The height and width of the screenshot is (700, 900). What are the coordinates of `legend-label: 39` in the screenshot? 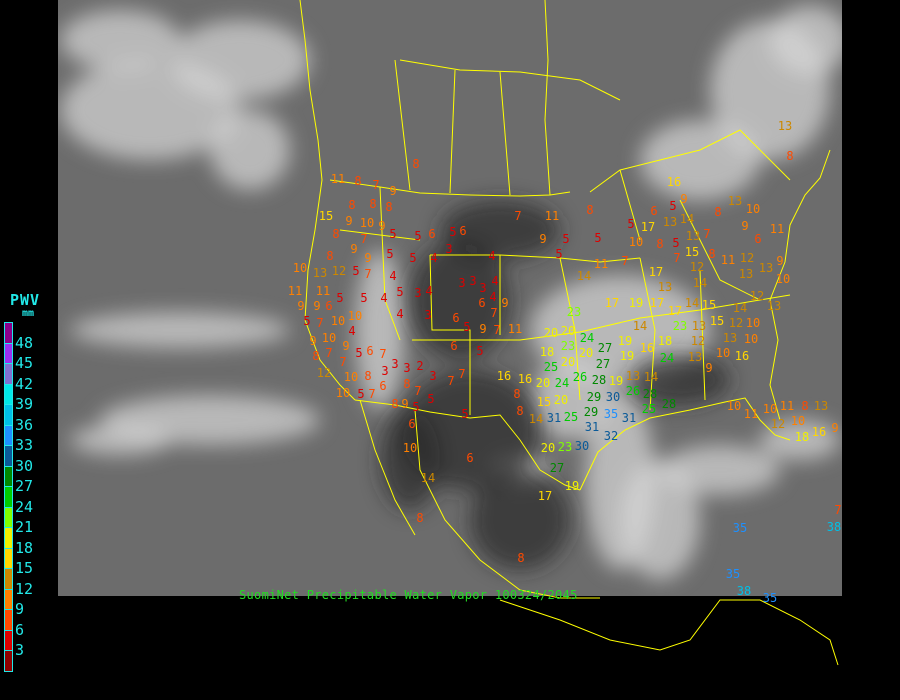 It's located at (24, 404).